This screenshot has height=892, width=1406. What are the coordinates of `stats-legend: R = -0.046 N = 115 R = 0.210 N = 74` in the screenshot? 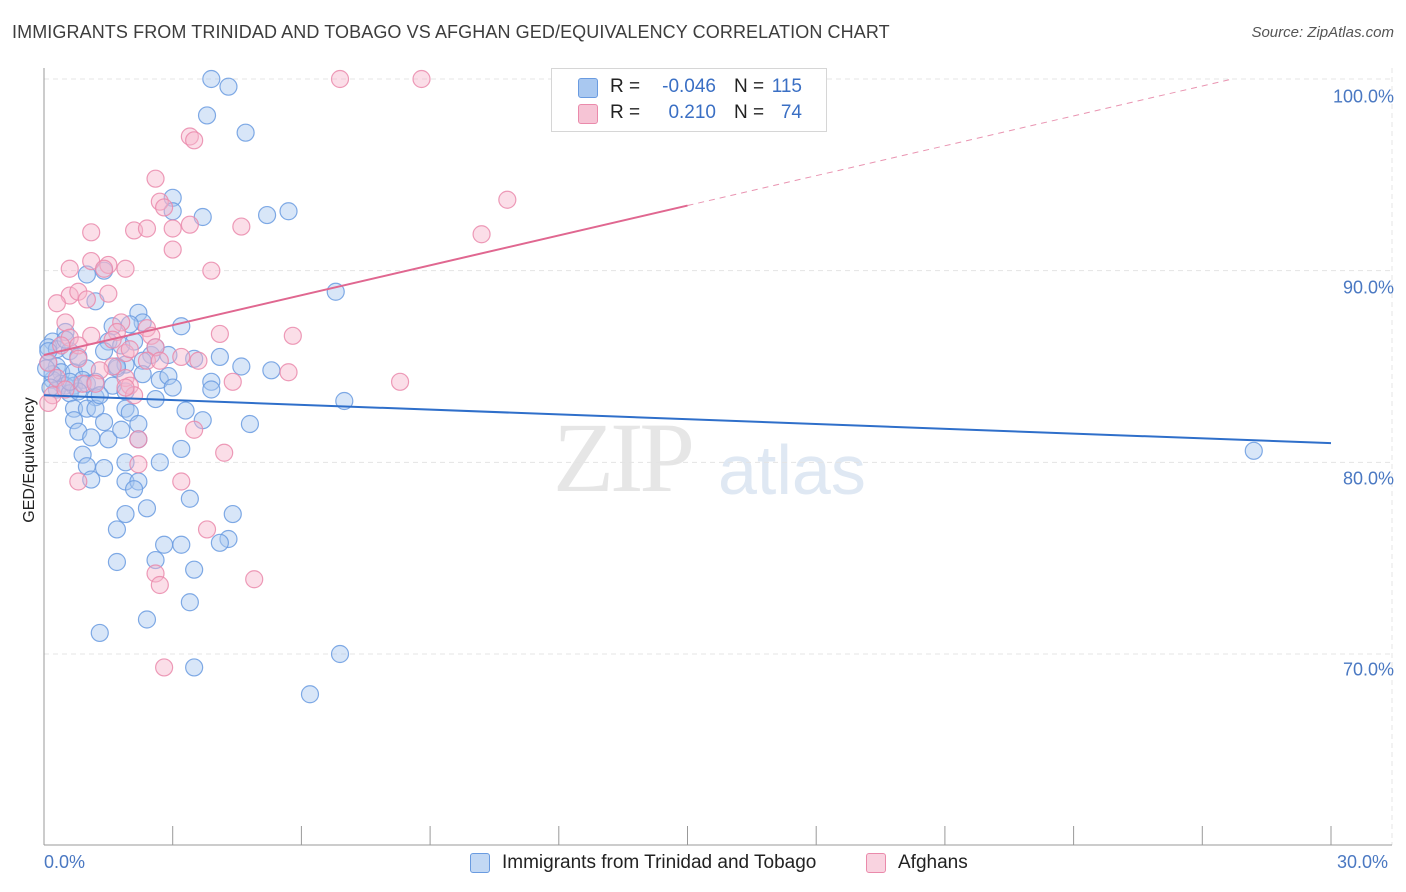 It's located at (689, 100).